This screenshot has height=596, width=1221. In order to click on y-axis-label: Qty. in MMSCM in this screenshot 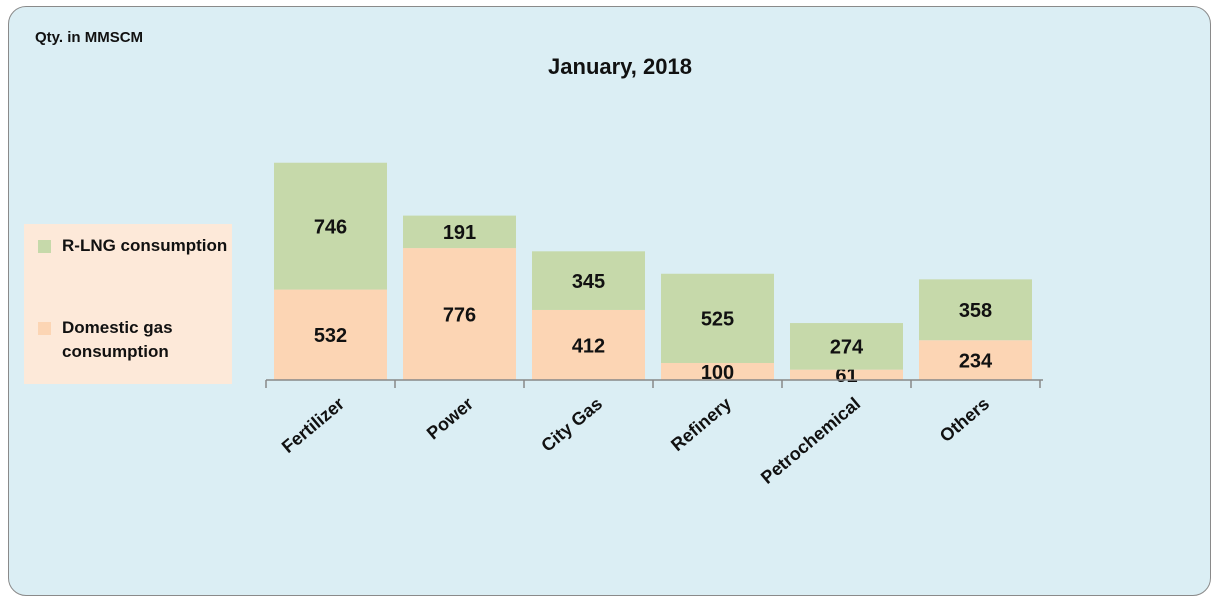, I will do `click(89, 37)`.